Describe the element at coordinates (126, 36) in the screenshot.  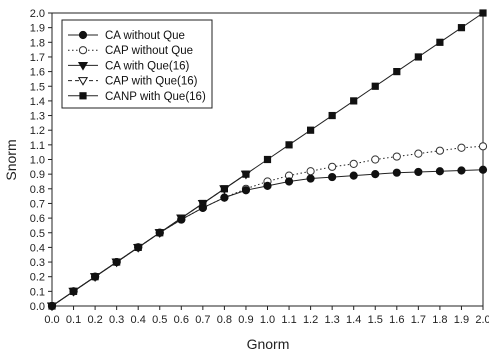
I see `legend-item: CA without Que` at that location.